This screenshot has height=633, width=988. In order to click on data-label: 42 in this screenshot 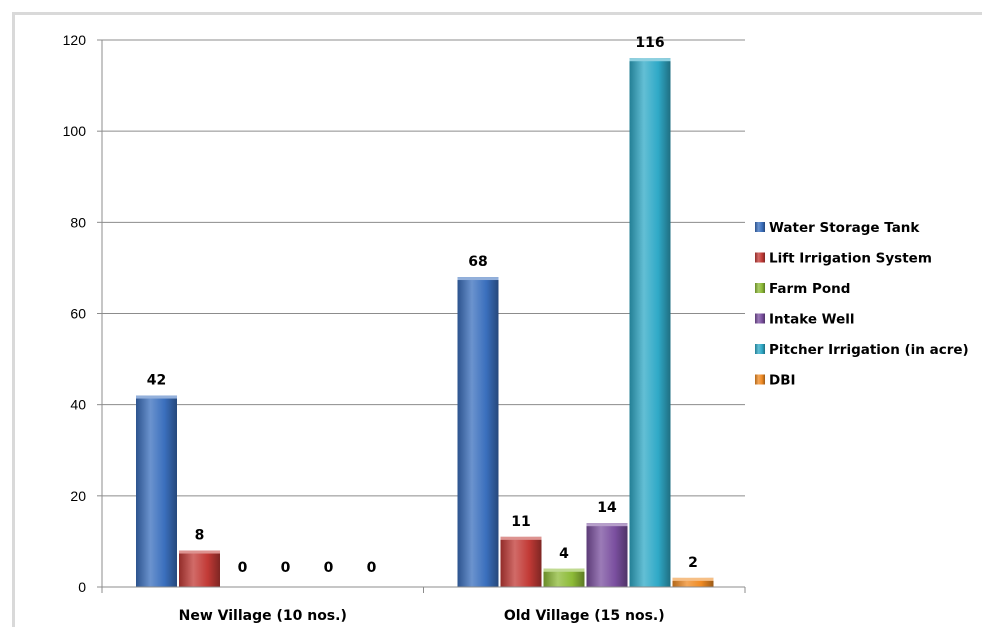, I will do `click(156, 381)`.